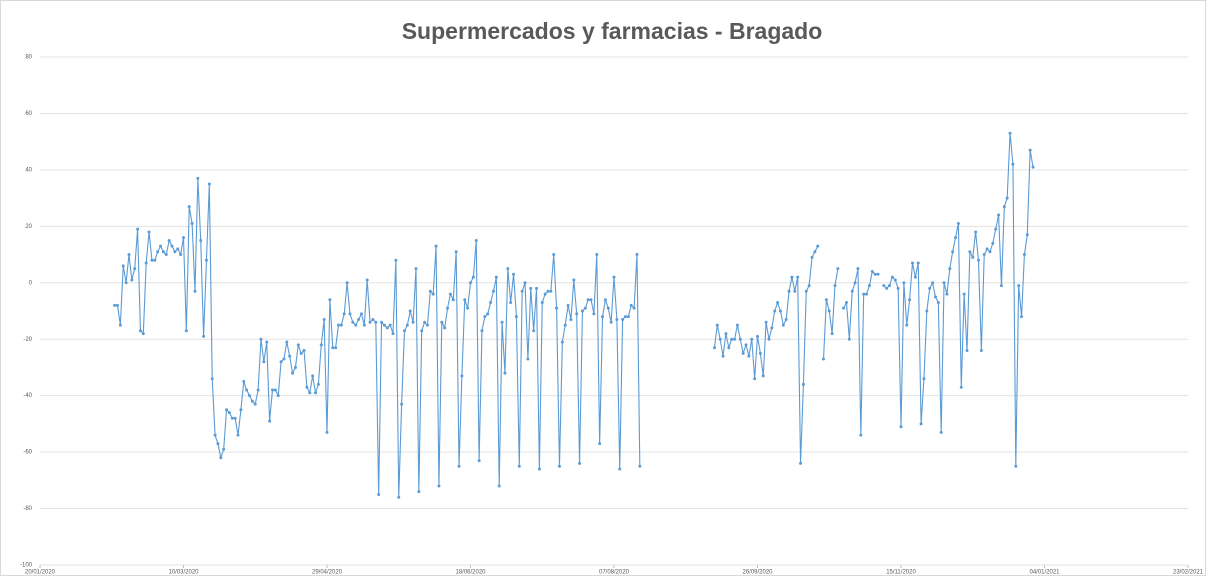 This screenshot has width=1206, height=576. What do you see at coordinates (28, 114) in the screenshot?
I see `y-tick-label: 60` at bounding box center [28, 114].